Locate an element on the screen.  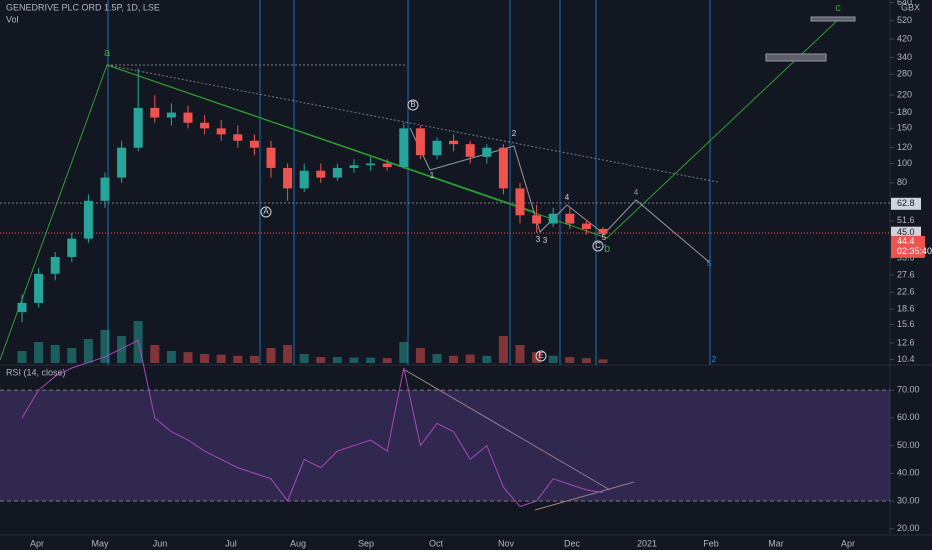
rsi-tick-label: 70.00 is located at coordinates (908, 390).